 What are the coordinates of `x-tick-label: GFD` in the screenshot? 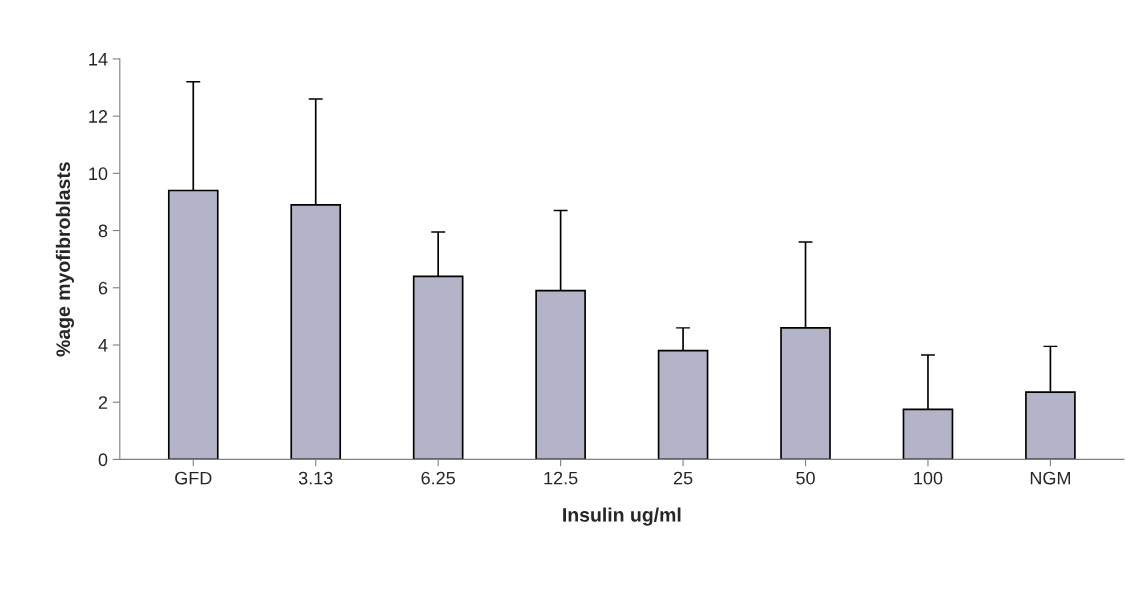 It's located at (193, 478).